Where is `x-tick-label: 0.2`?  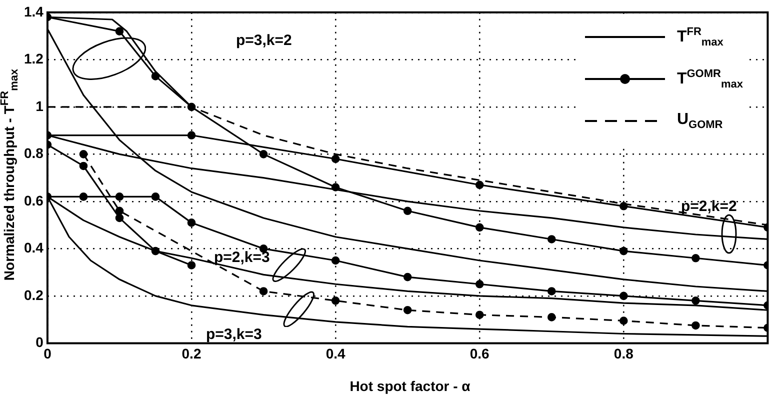 x-tick-label: 0.2 is located at coordinates (192, 353).